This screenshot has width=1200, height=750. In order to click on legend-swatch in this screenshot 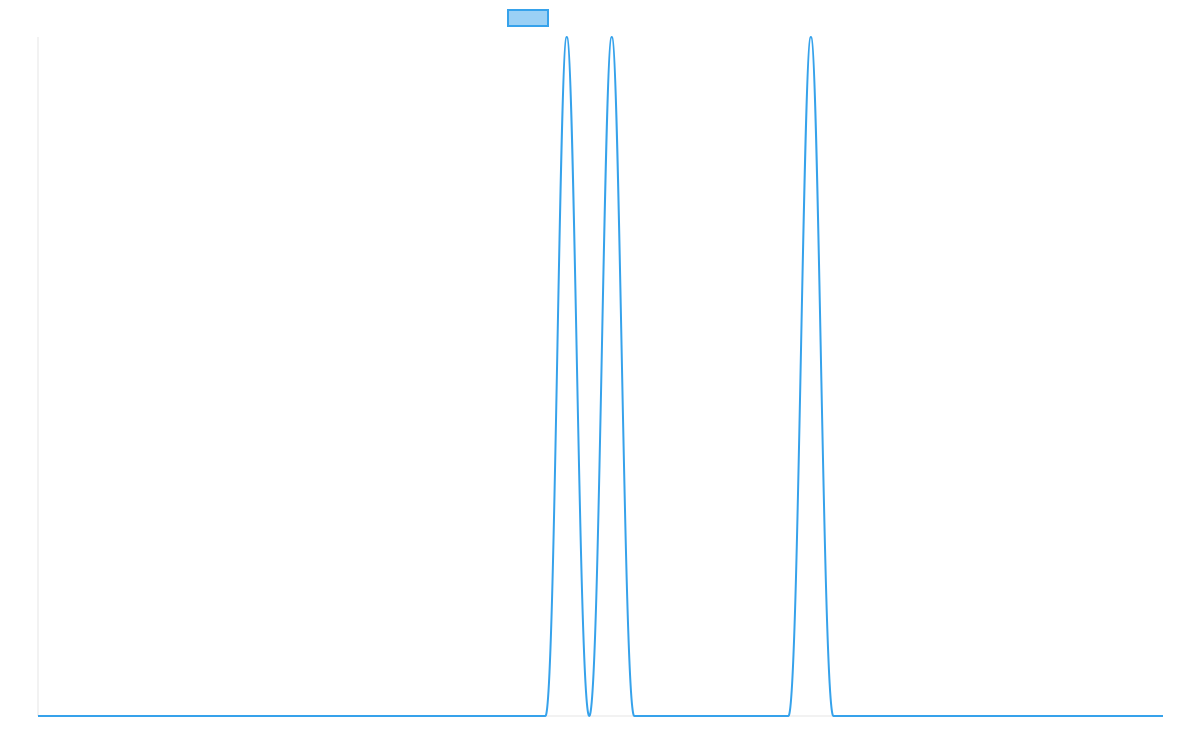, I will do `click(528, 18)`.